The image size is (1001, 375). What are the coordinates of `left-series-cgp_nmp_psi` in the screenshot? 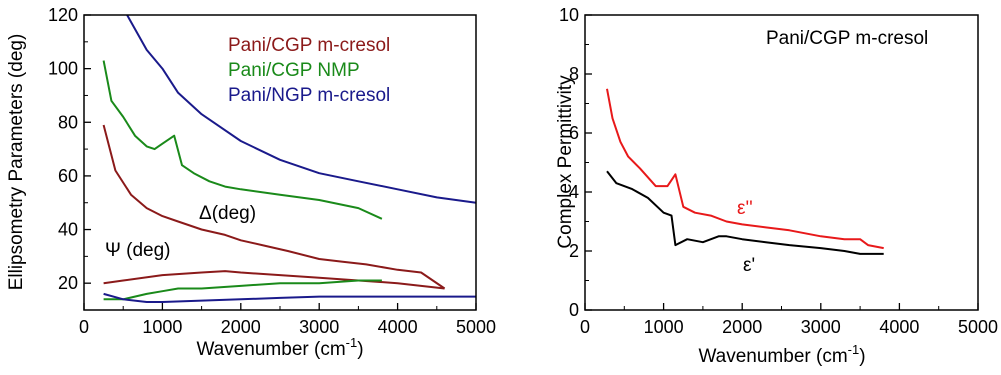 It's located at (242, 290).